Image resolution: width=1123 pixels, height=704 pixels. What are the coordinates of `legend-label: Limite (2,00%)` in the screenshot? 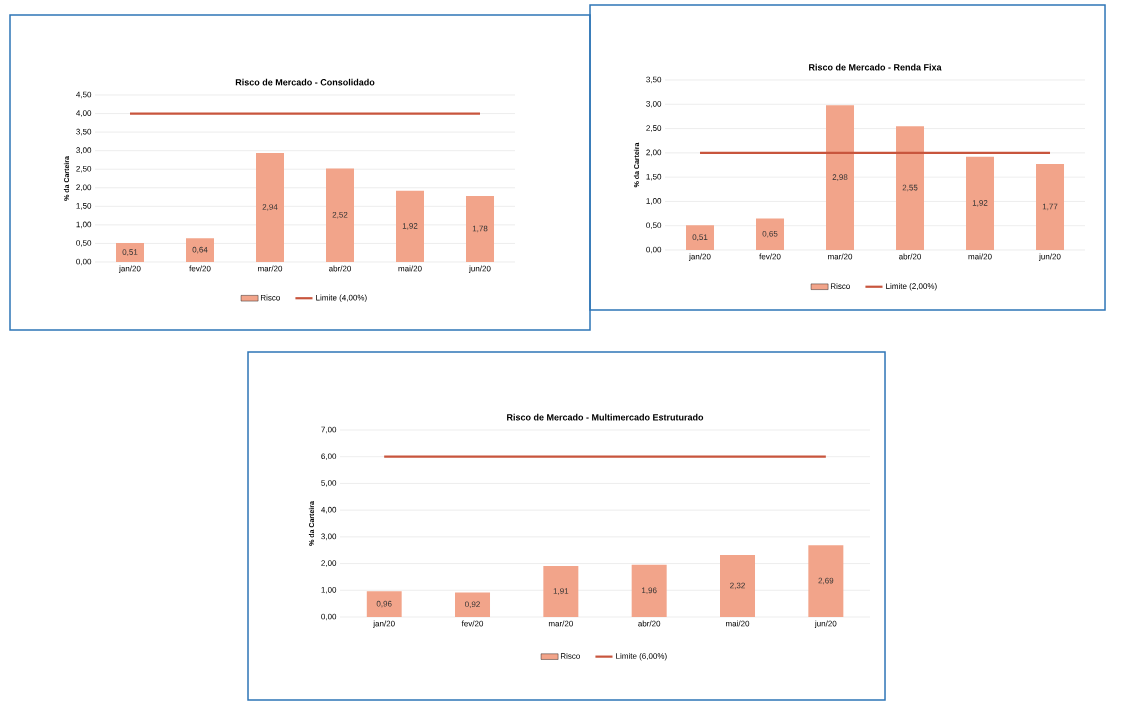 It's located at (911, 287).